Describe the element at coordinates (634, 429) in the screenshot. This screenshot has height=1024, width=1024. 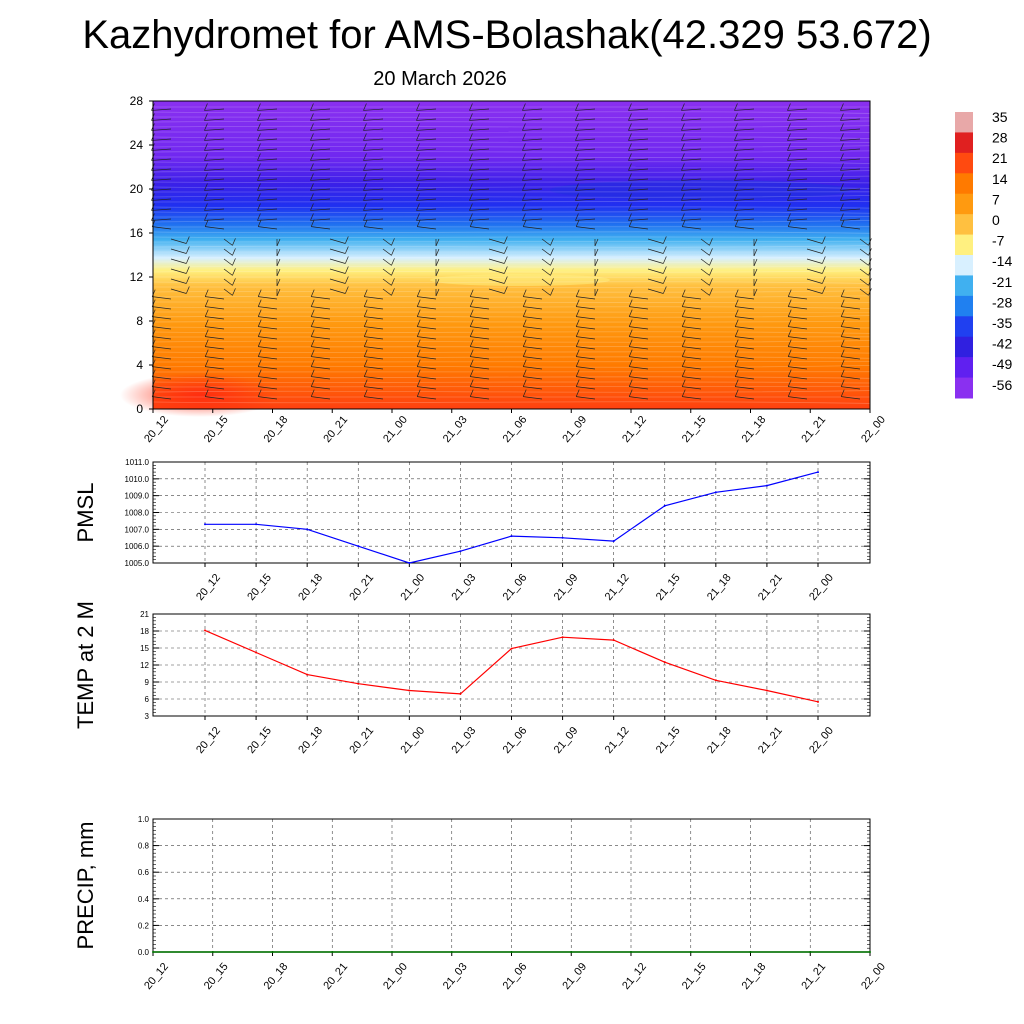
I see `x-tick-label: 21_12` at that location.